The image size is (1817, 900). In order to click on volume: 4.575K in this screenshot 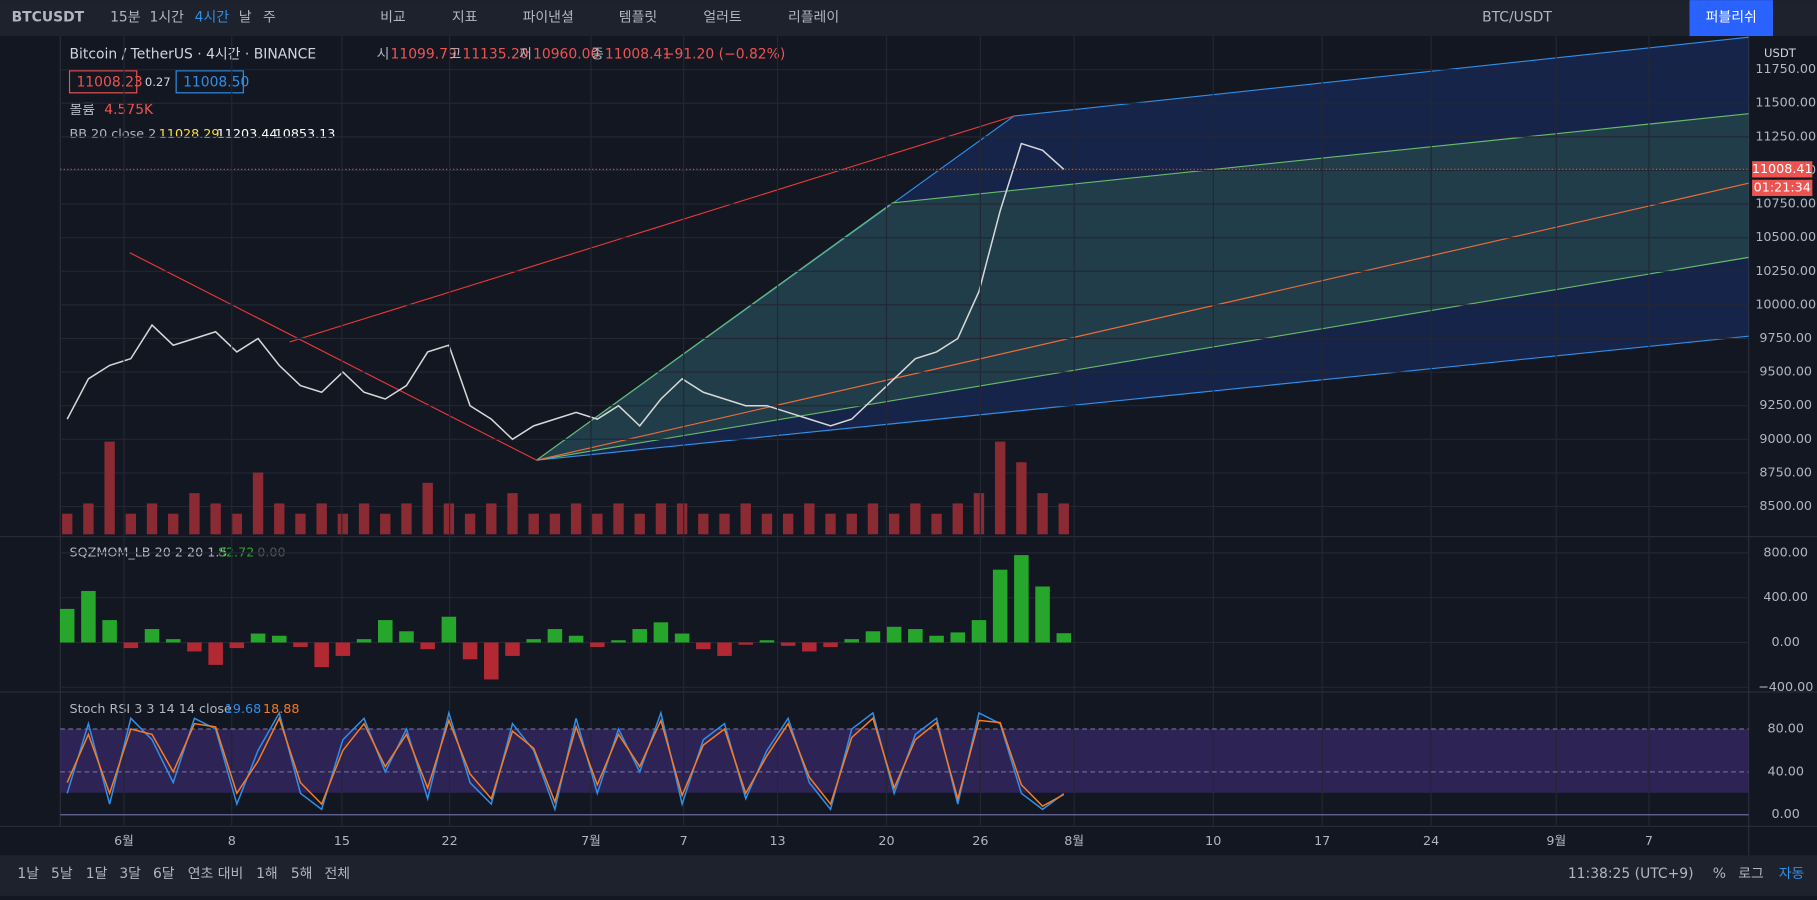, I will do `click(129, 110)`.